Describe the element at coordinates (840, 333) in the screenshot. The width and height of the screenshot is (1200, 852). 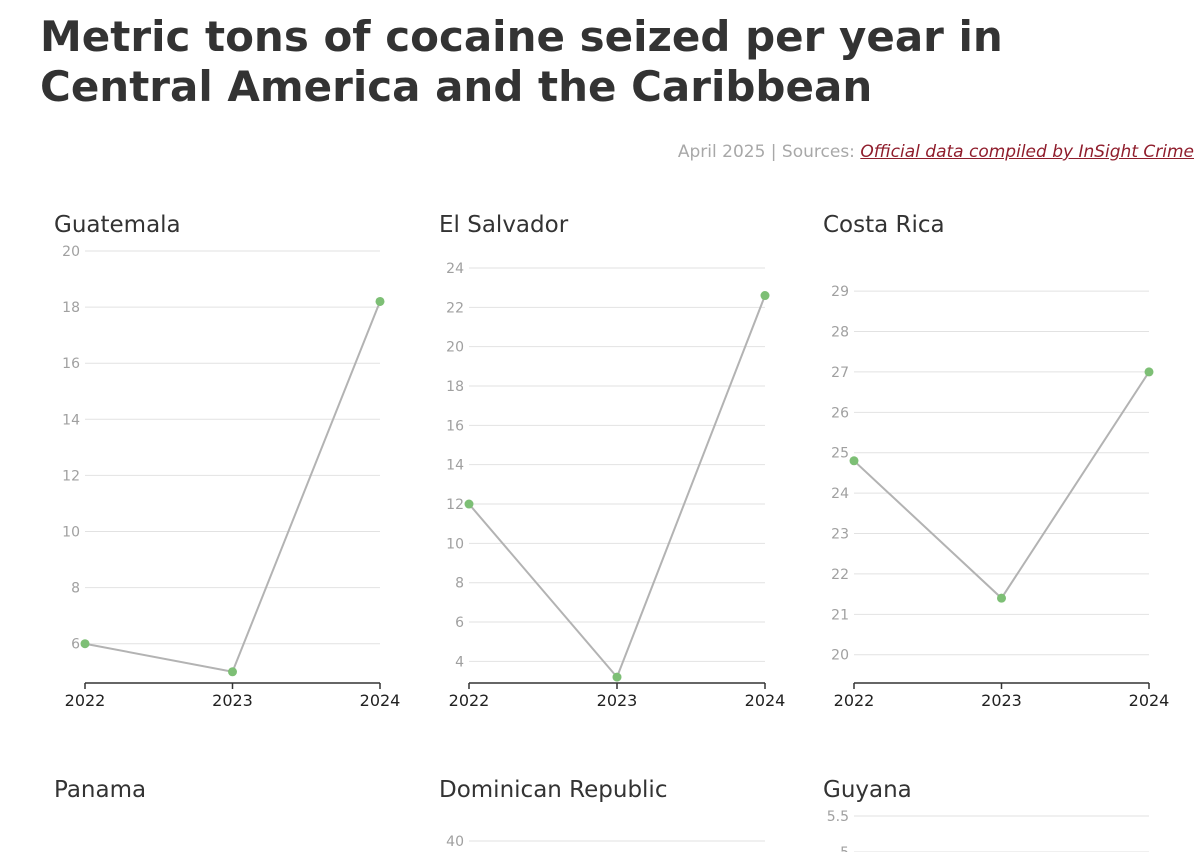
I see `costa-rica-y-tick-label: 28` at that location.